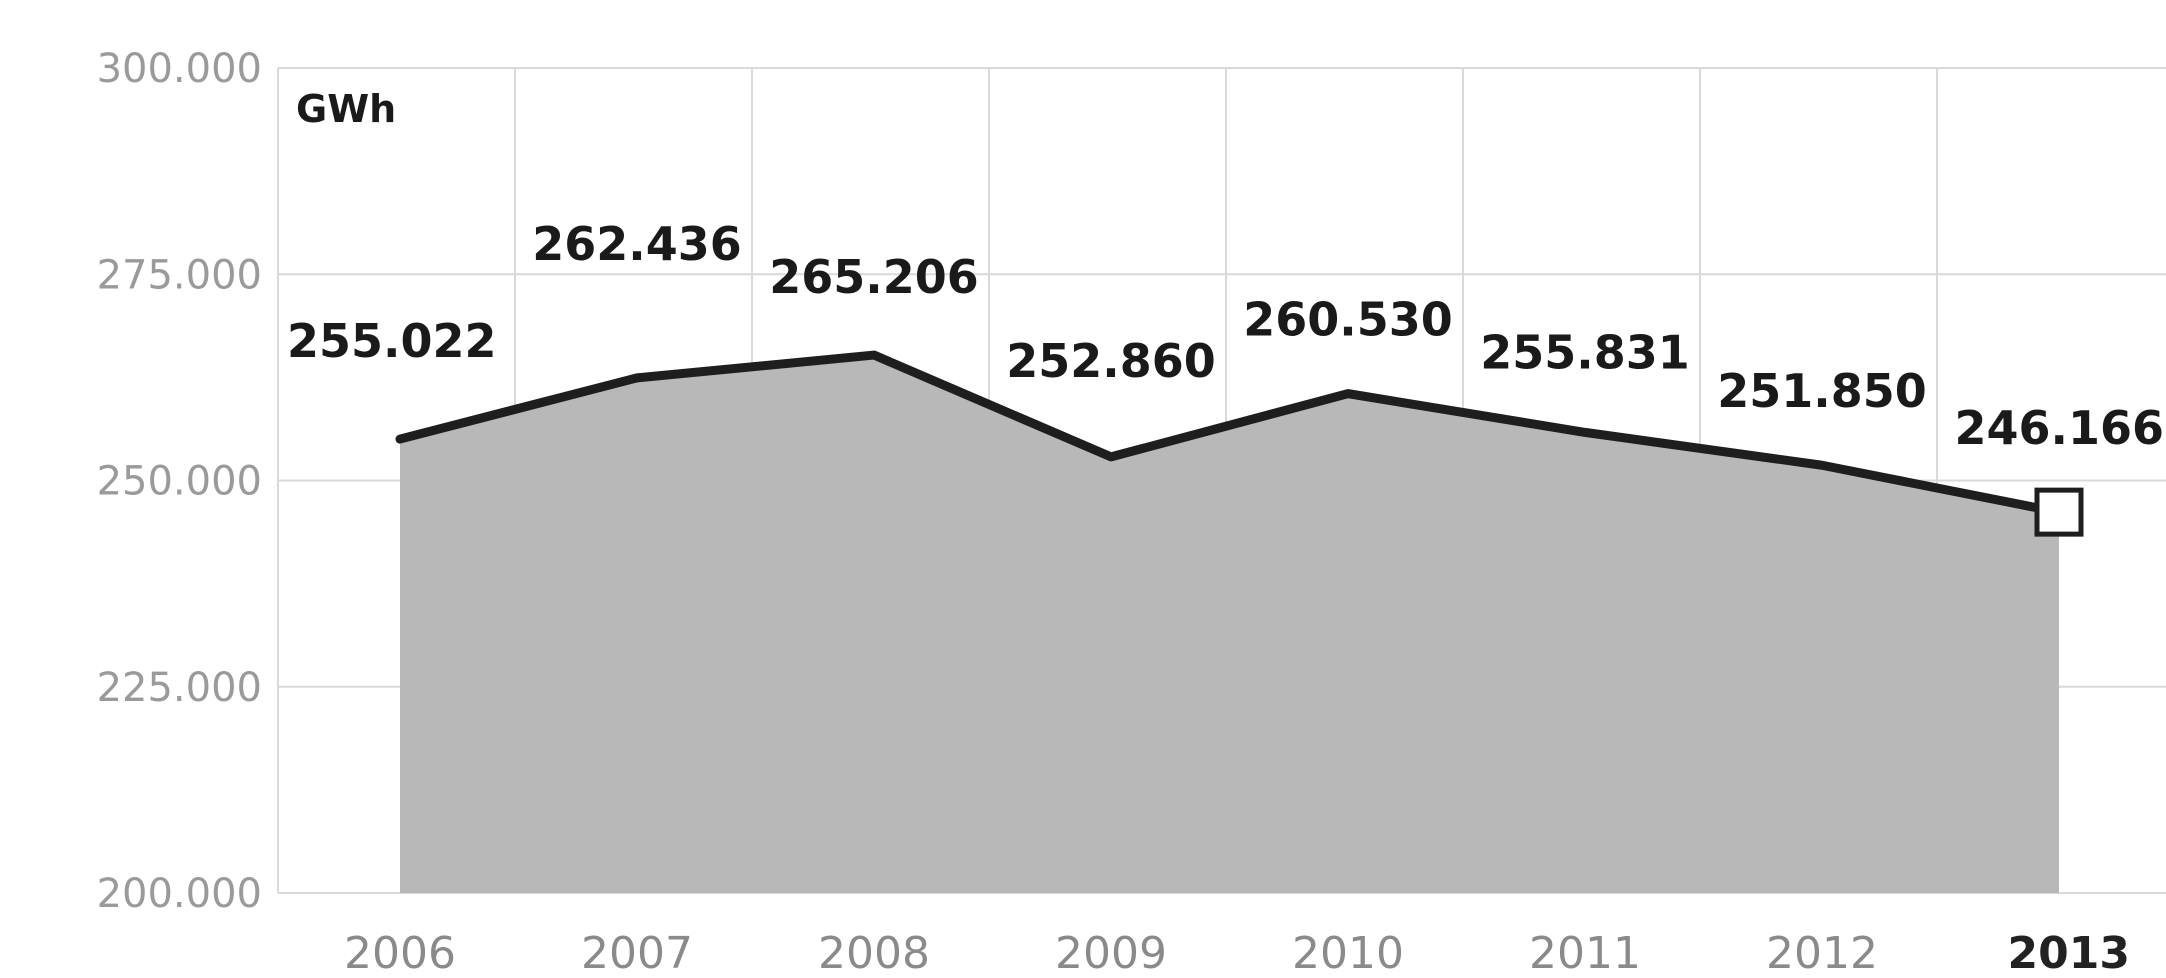 Image resolution: width=2166 pixels, height=978 pixels. I want to click on x-tick-label: 2009, so click(1111, 953).